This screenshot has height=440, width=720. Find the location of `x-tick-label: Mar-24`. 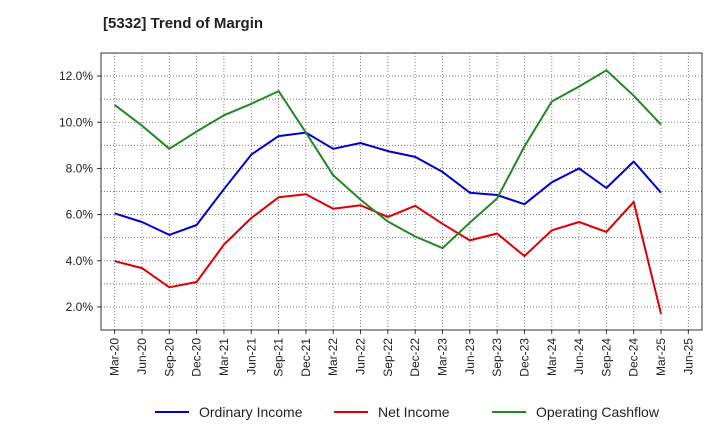

x-tick-label: Mar-24 is located at coordinates (552, 357).